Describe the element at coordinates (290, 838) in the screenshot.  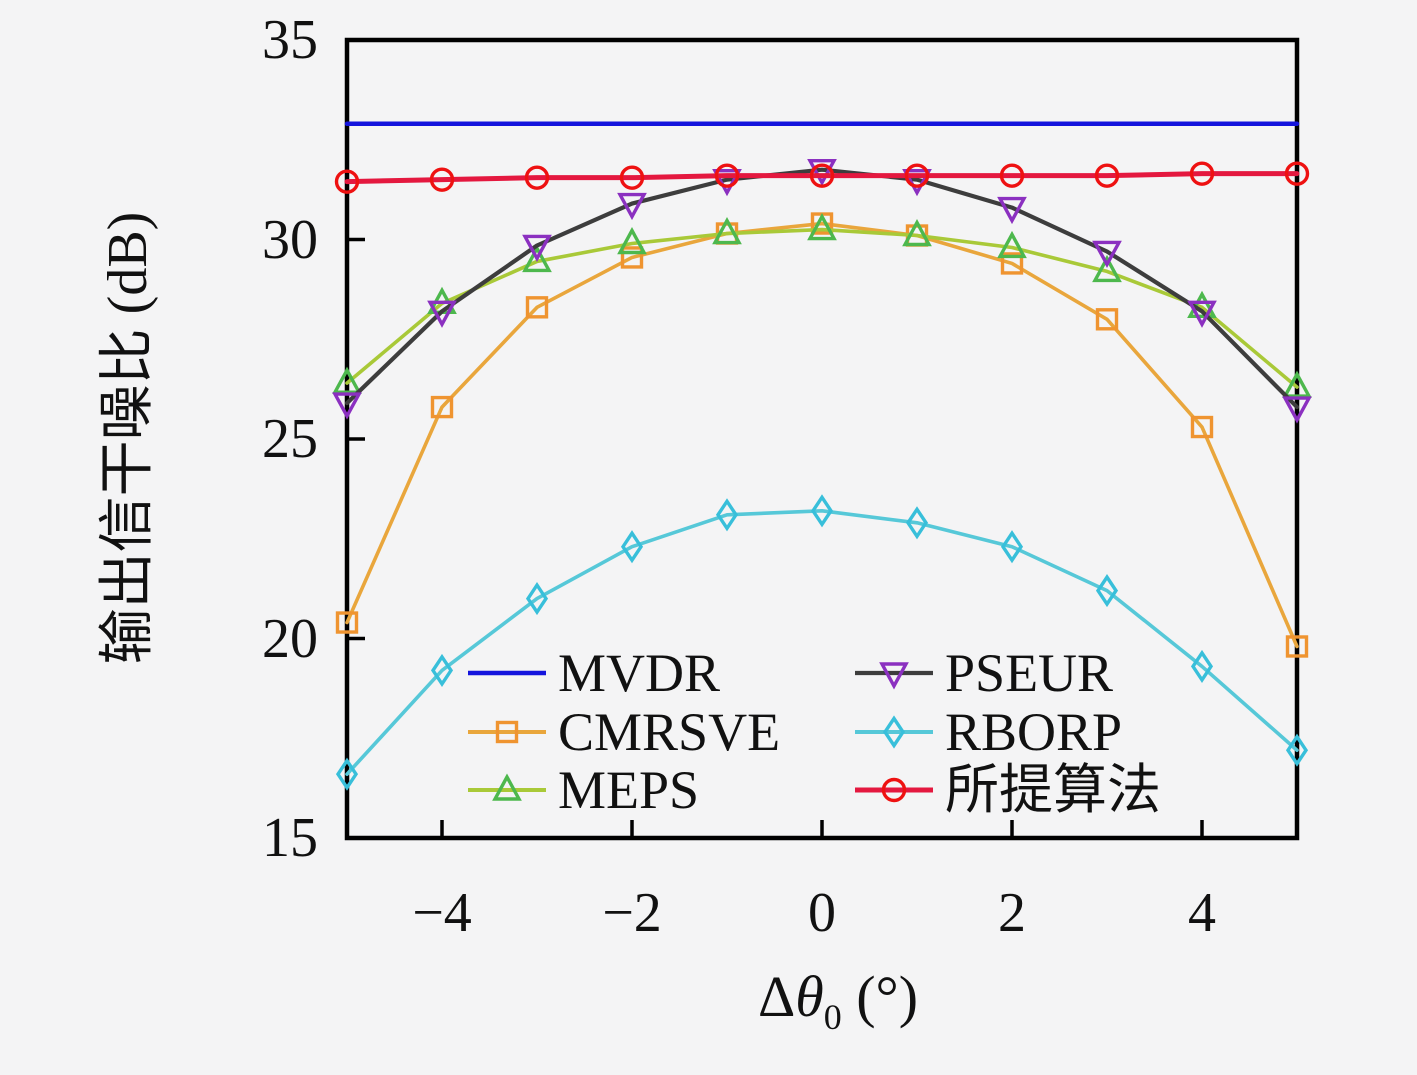
I see `y-tick-label: 15` at that location.